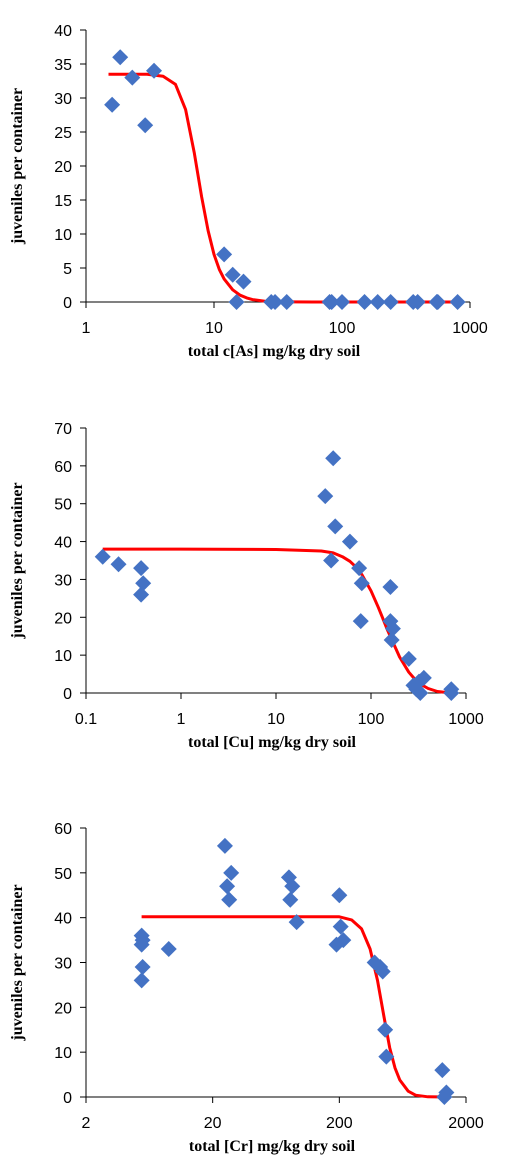  What do you see at coordinates (63, 429) in the screenshot?
I see `y-tick-label: 70` at bounding box center [63, 429].